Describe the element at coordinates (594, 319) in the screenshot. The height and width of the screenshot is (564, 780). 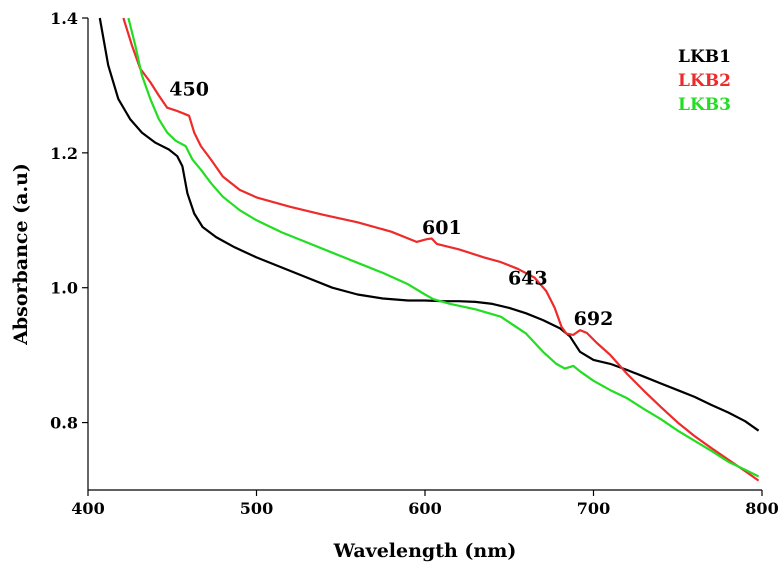
I see `peak-annotation: 692` at that location.